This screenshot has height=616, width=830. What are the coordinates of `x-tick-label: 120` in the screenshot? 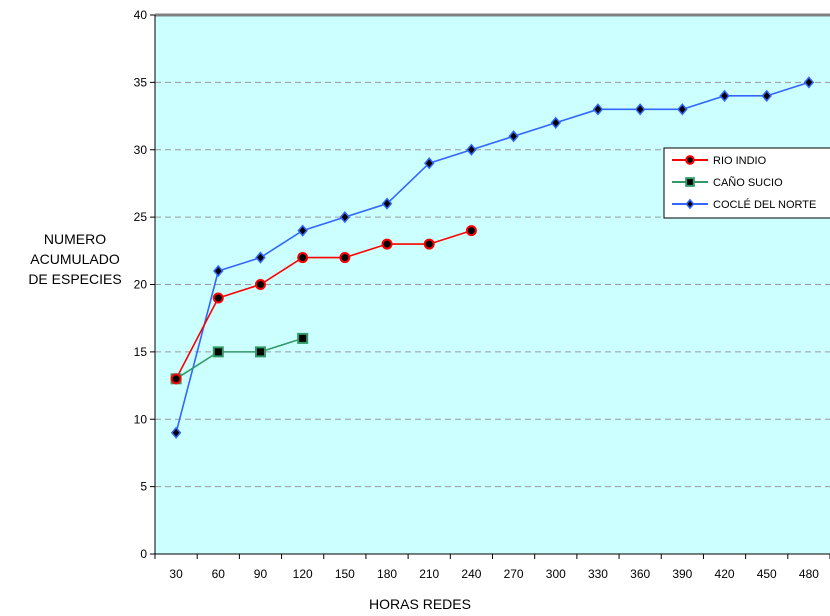 It's located at (303, 574).